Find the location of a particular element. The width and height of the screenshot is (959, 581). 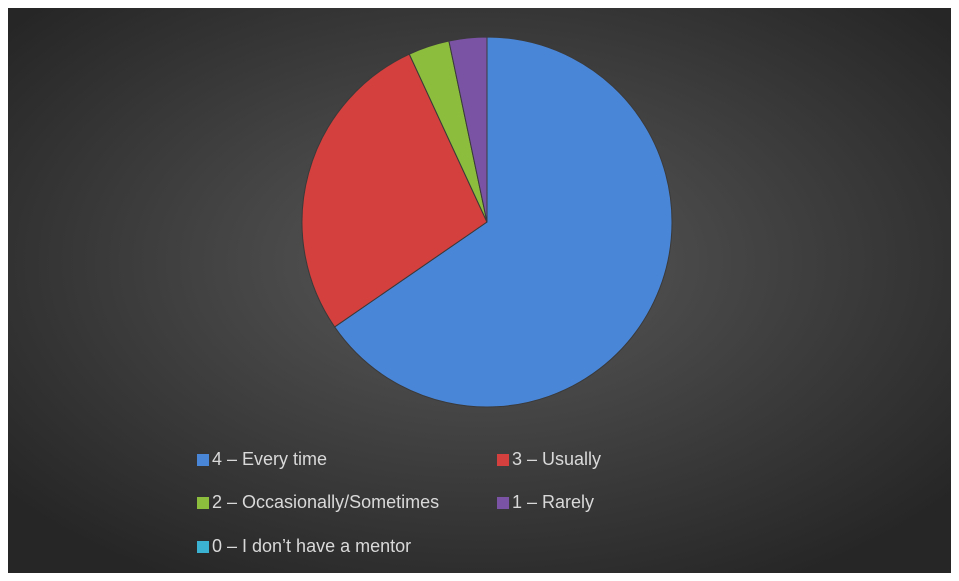

legend-label: 1 – Rarely is located at coordinates (553, 502).